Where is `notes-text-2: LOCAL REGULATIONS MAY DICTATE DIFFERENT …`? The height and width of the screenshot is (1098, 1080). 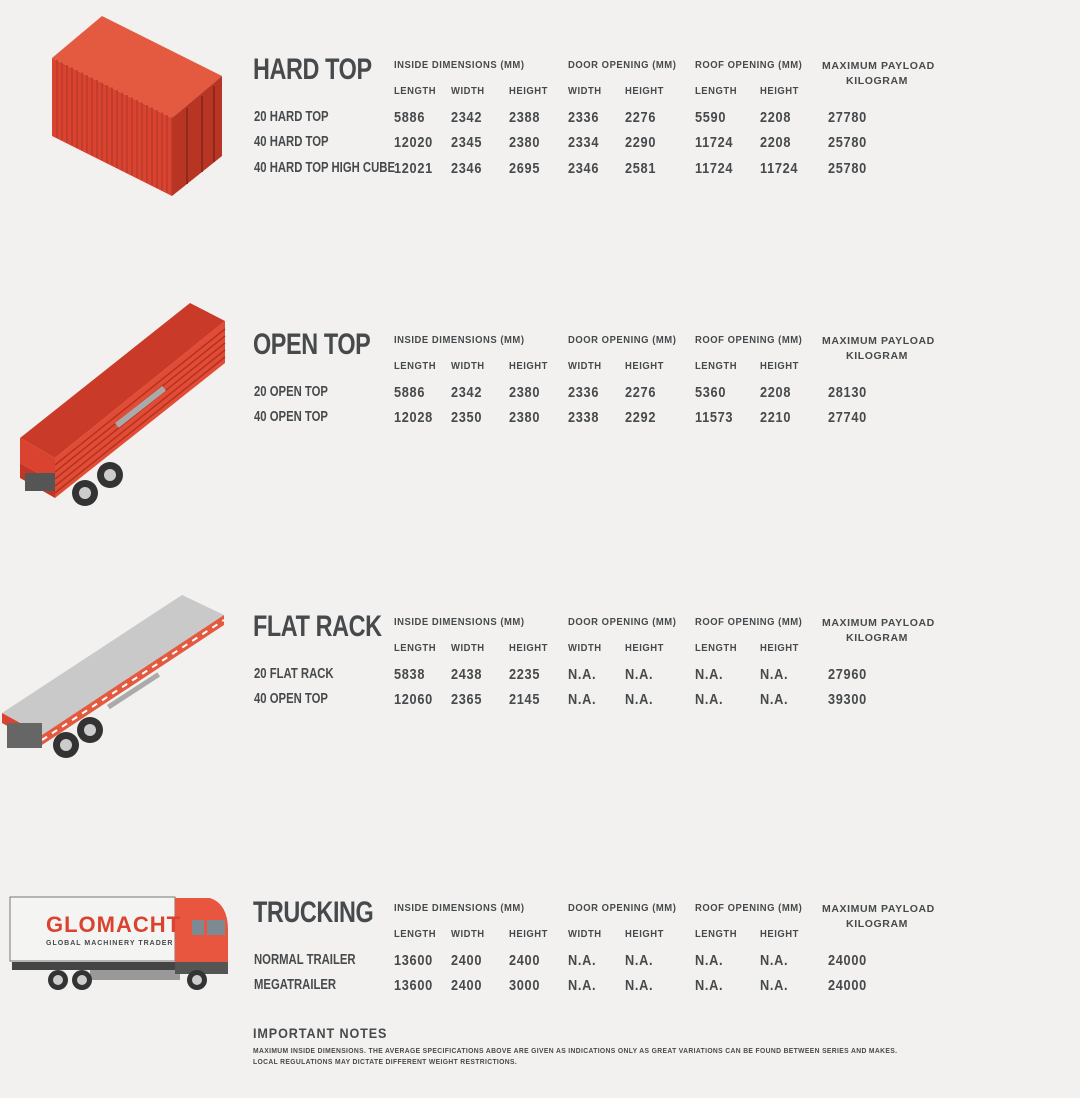 notes-text-2: LOCAL REGULATIONS MAY DICTATE DIFFERENT … is located at coordinates (385, 1061).